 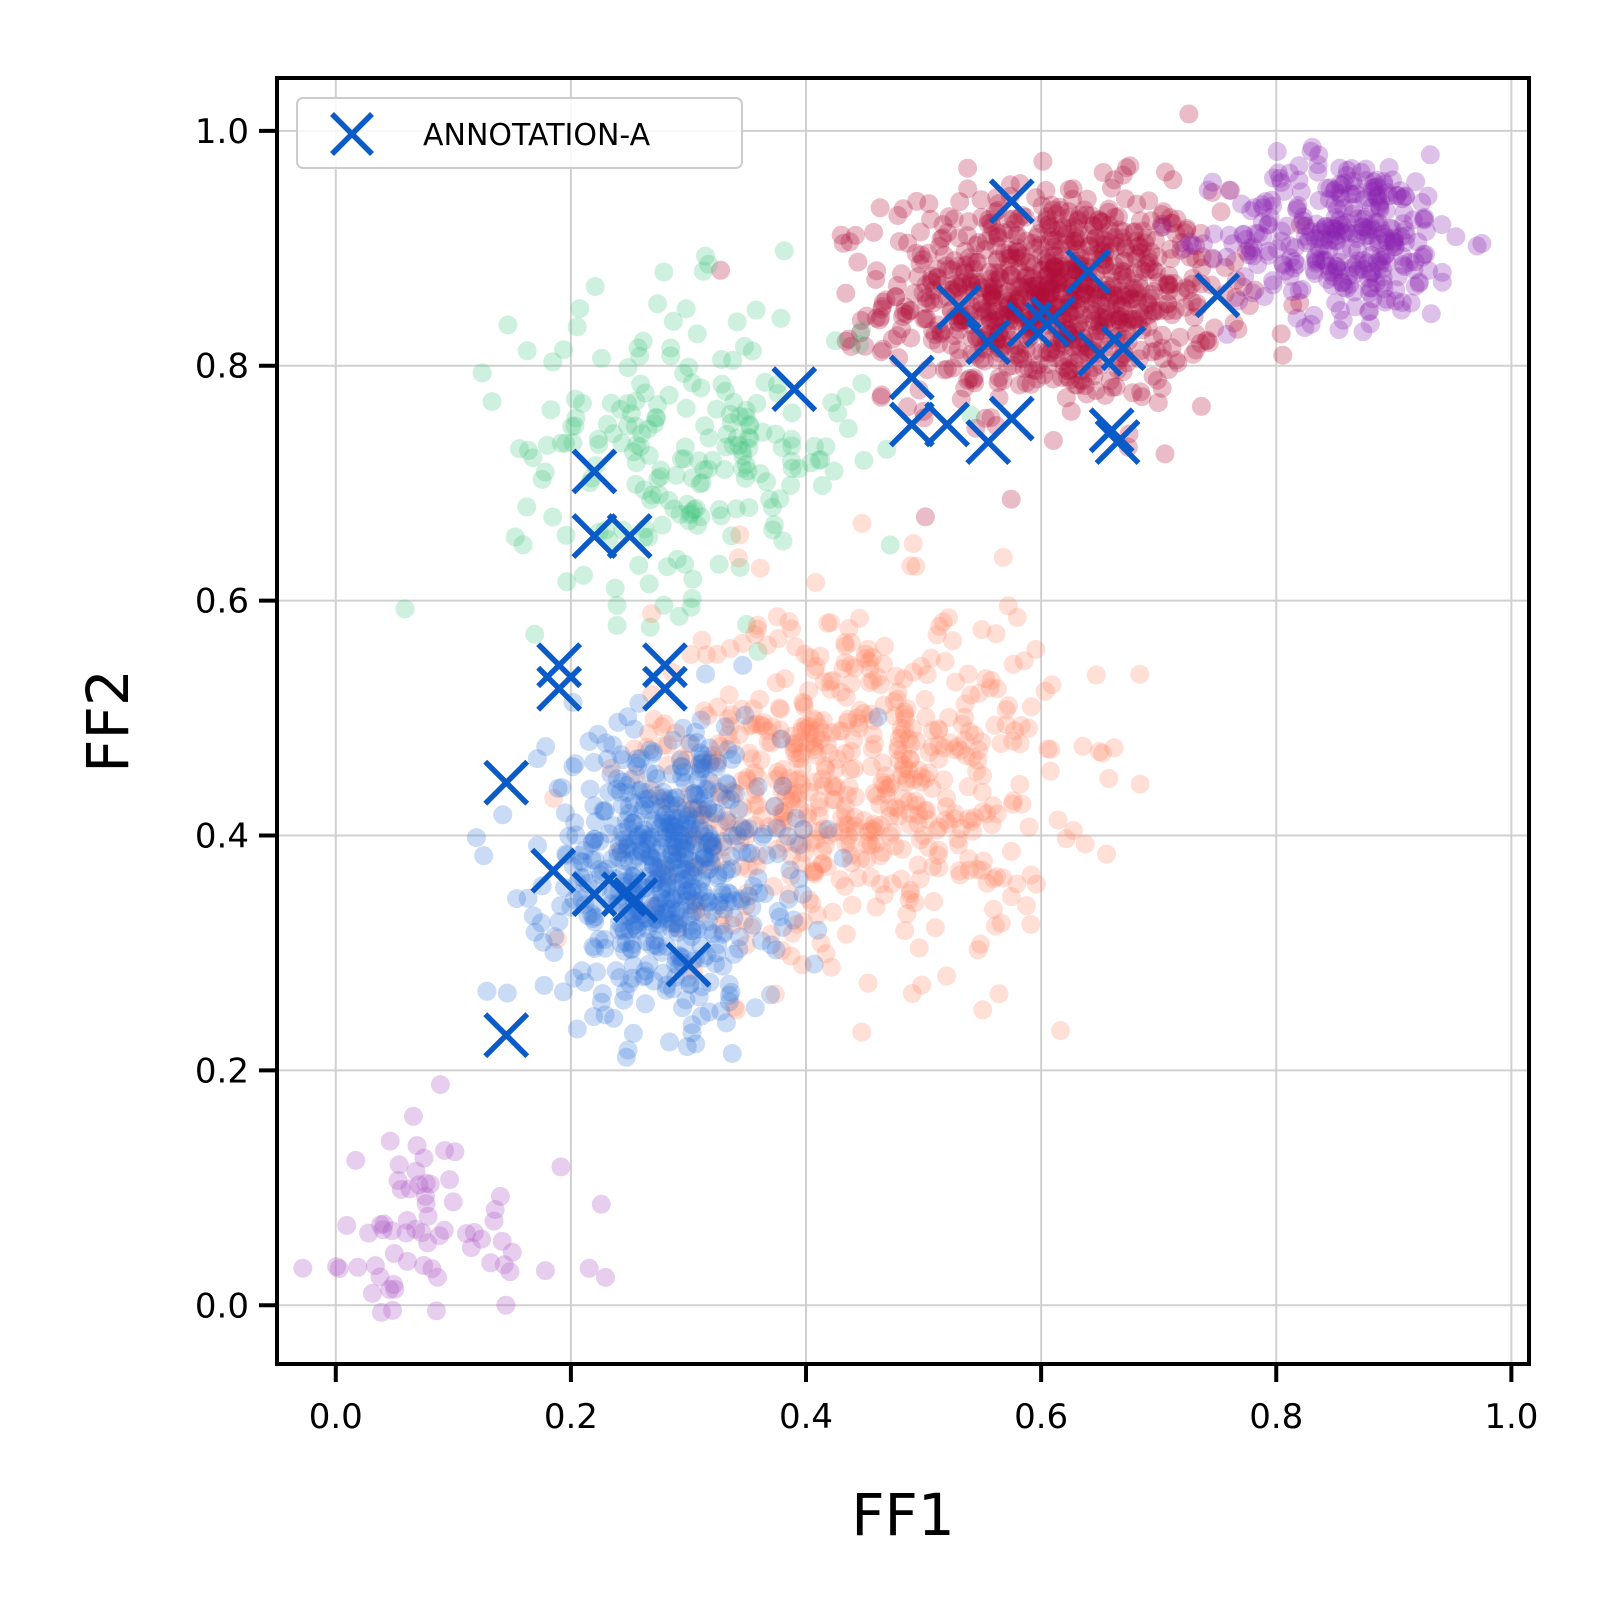 What do you see at coordinates (222, 837) in the screenshot?
I see `y-tick-label: 0.4` at bounding box center [222, 837].